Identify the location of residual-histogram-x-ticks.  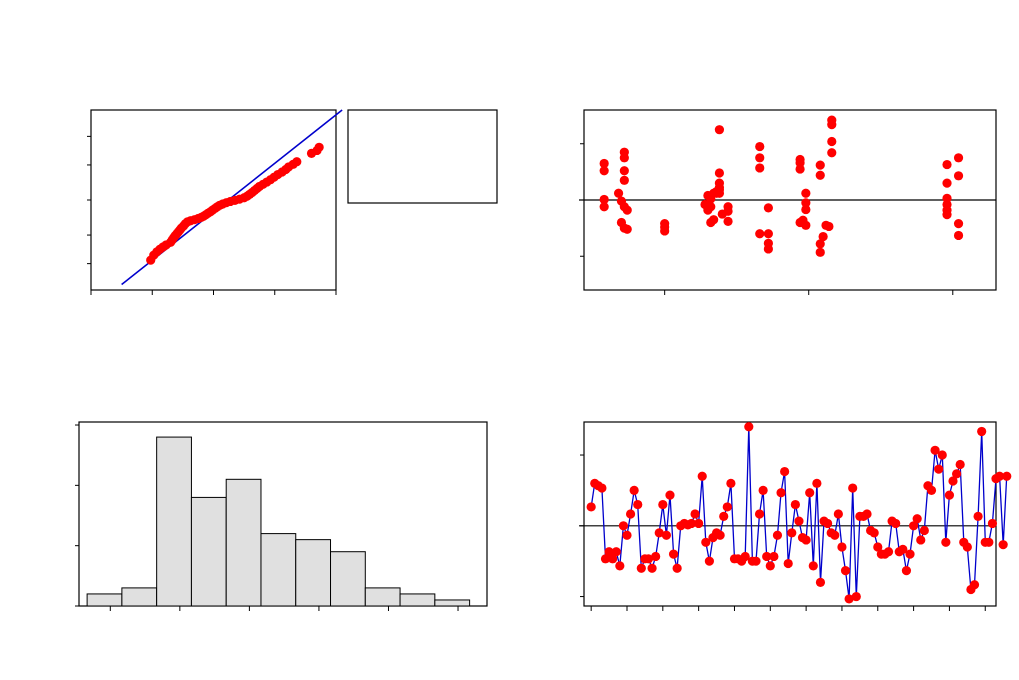
(284, 608).